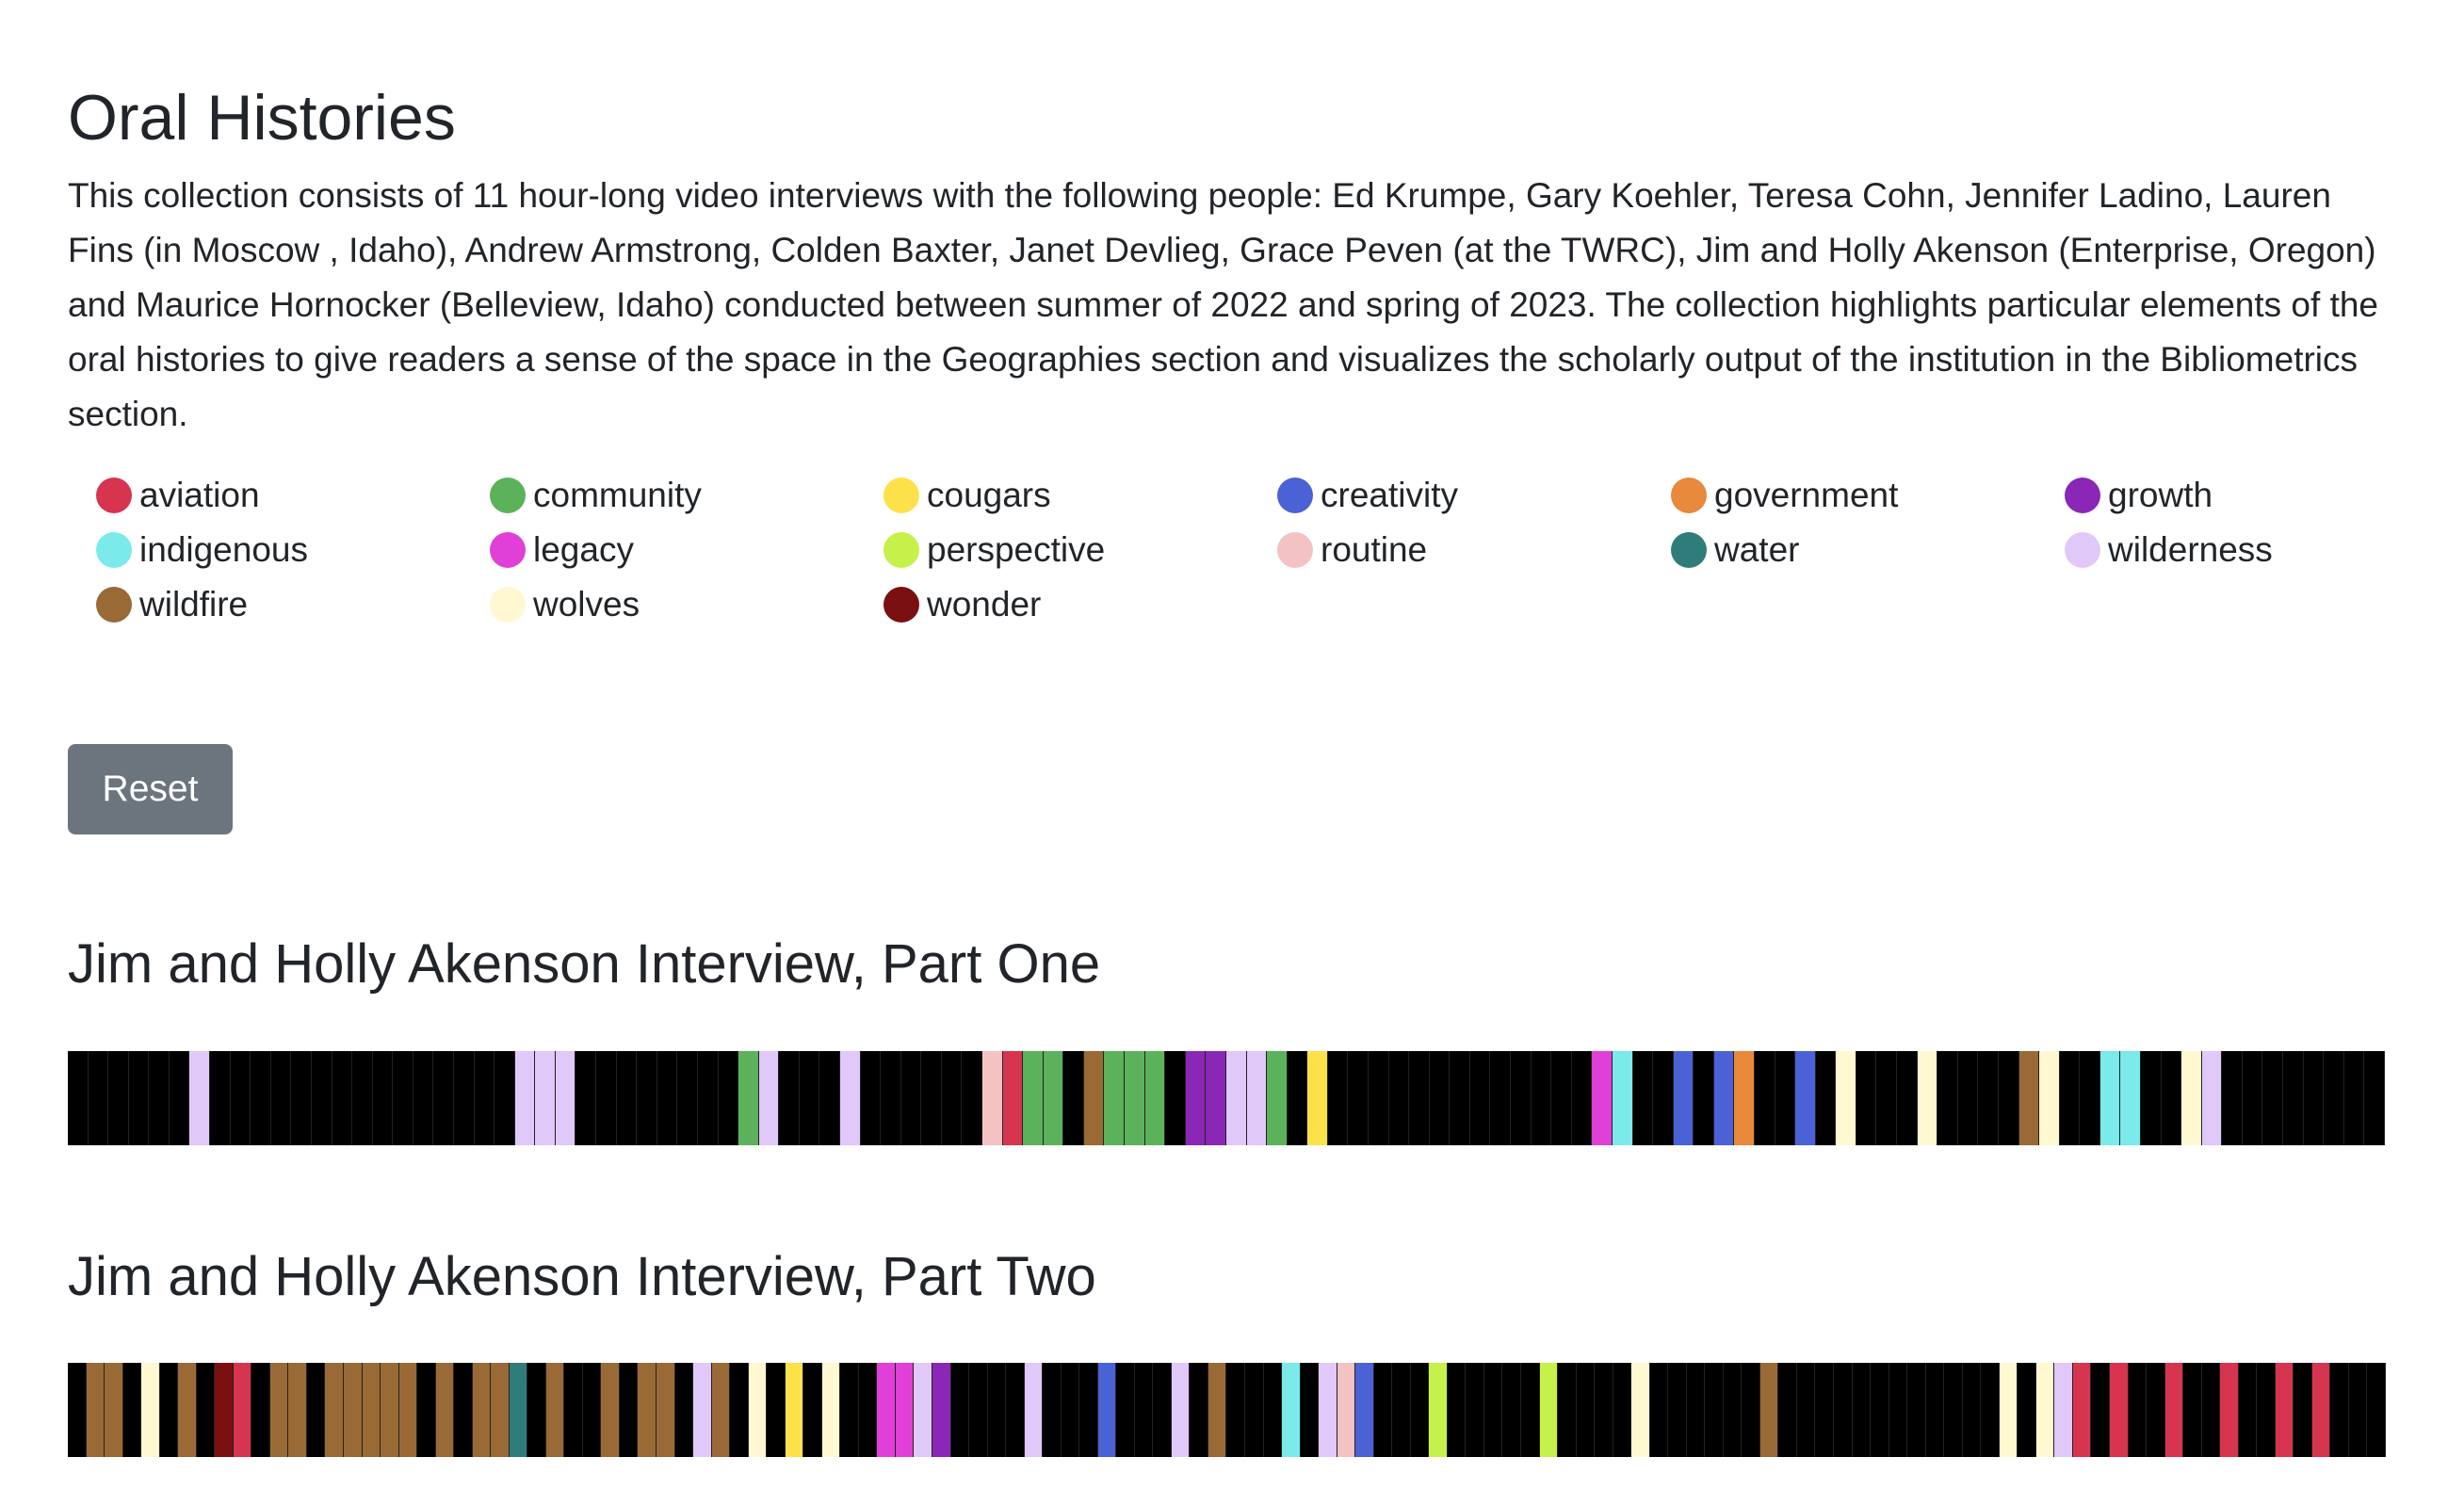 The height and width of the screenshot is (1506, 2464). Describe the element at coordinates (293, 604) in the screenshot. I see `legend-item-wildfire: wildfire` at that location.